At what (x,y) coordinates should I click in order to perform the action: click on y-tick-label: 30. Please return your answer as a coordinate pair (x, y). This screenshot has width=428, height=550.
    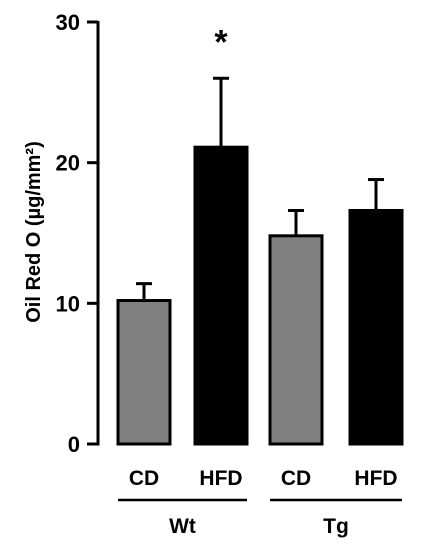
    Looking at the image, I should click on (68, 22).